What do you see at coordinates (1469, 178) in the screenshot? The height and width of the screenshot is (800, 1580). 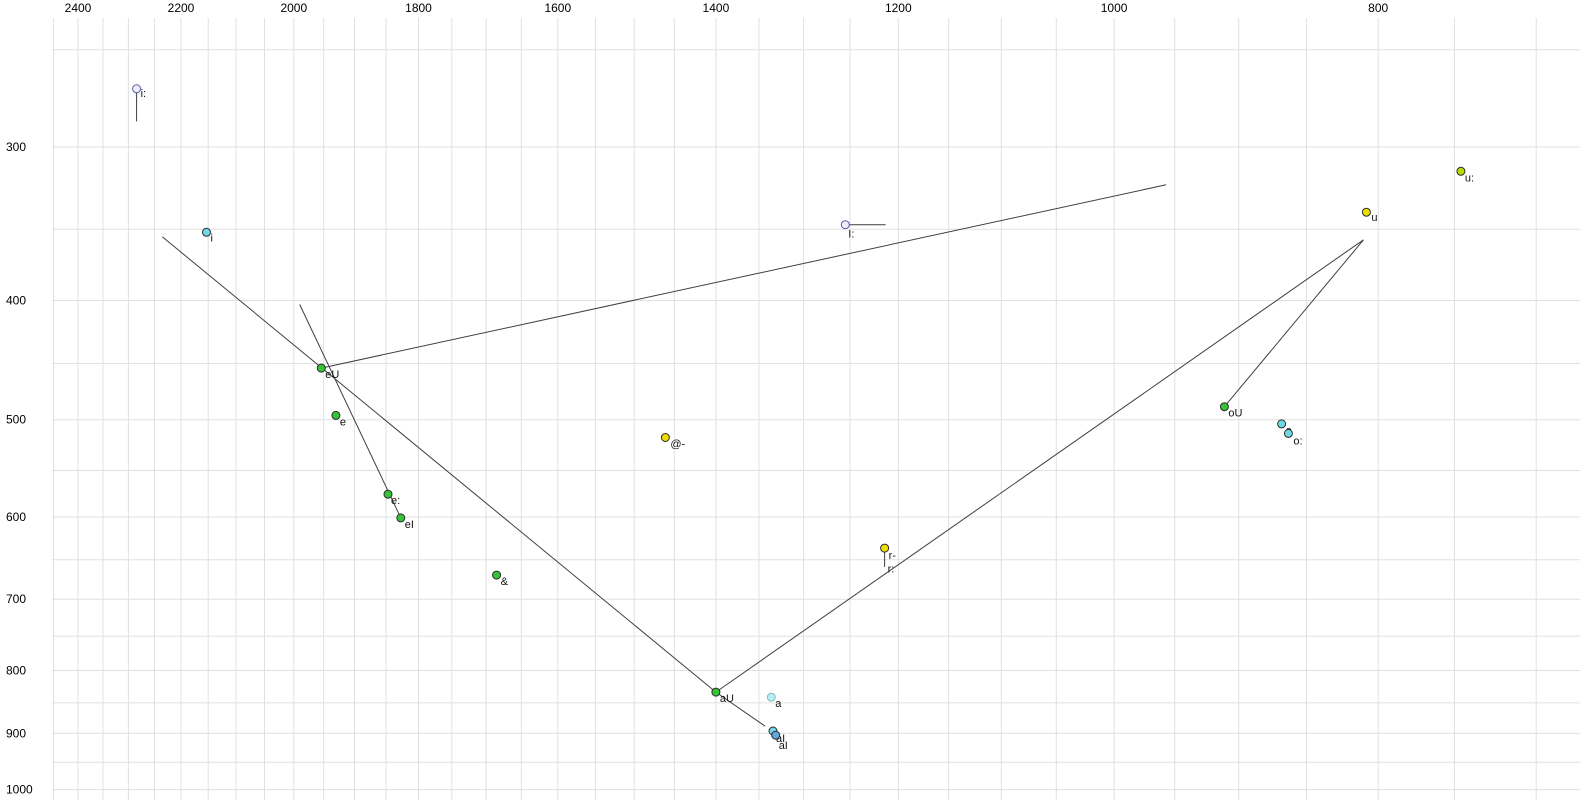 I see `vowel-point-label: u:` at bounding box center [1469, 178].